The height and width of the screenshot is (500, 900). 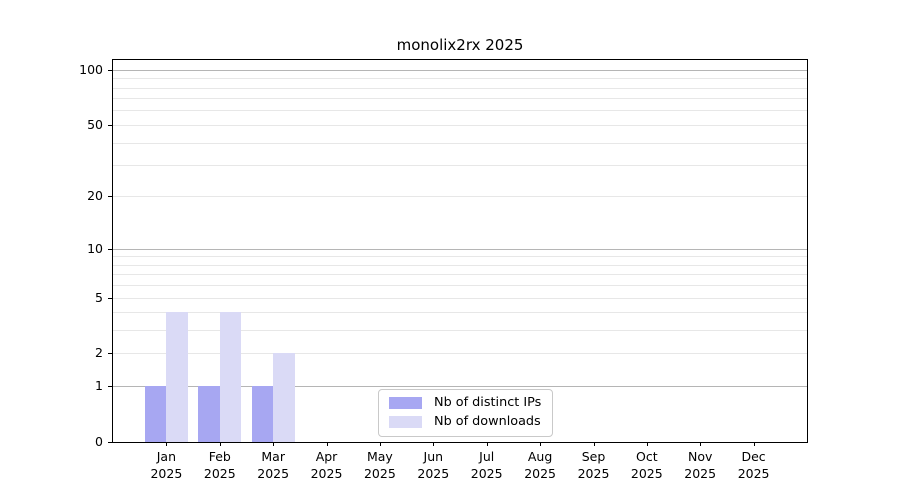 What do you see at coordinates (380, 444) in the screenshot?
I see `x-tick-may` at bounding box center [380, 444].